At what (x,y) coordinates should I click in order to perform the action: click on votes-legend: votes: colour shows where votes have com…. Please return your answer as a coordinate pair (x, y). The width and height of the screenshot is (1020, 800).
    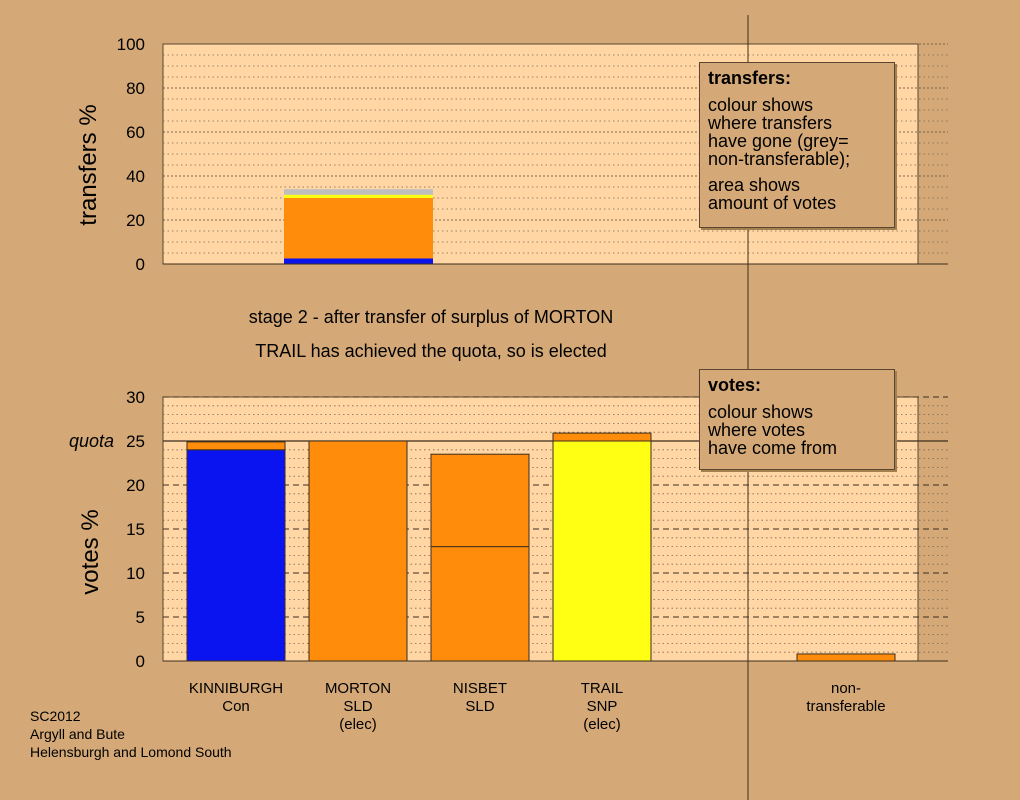
    Looking at the image, I should click on (797, 419).